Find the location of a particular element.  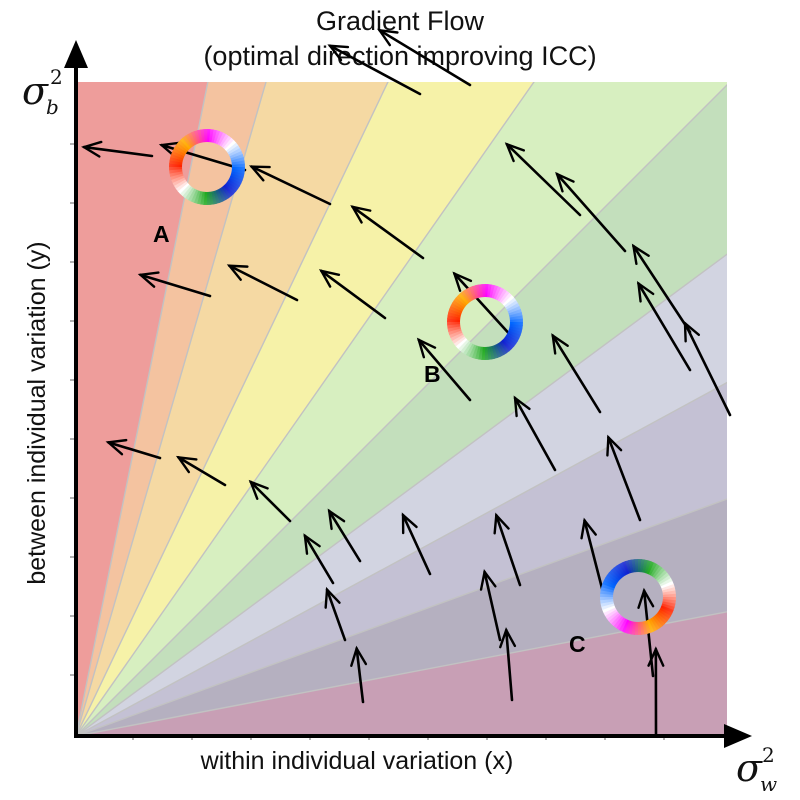

y-axis-sigma: σ is located at coordinates (35, 91).